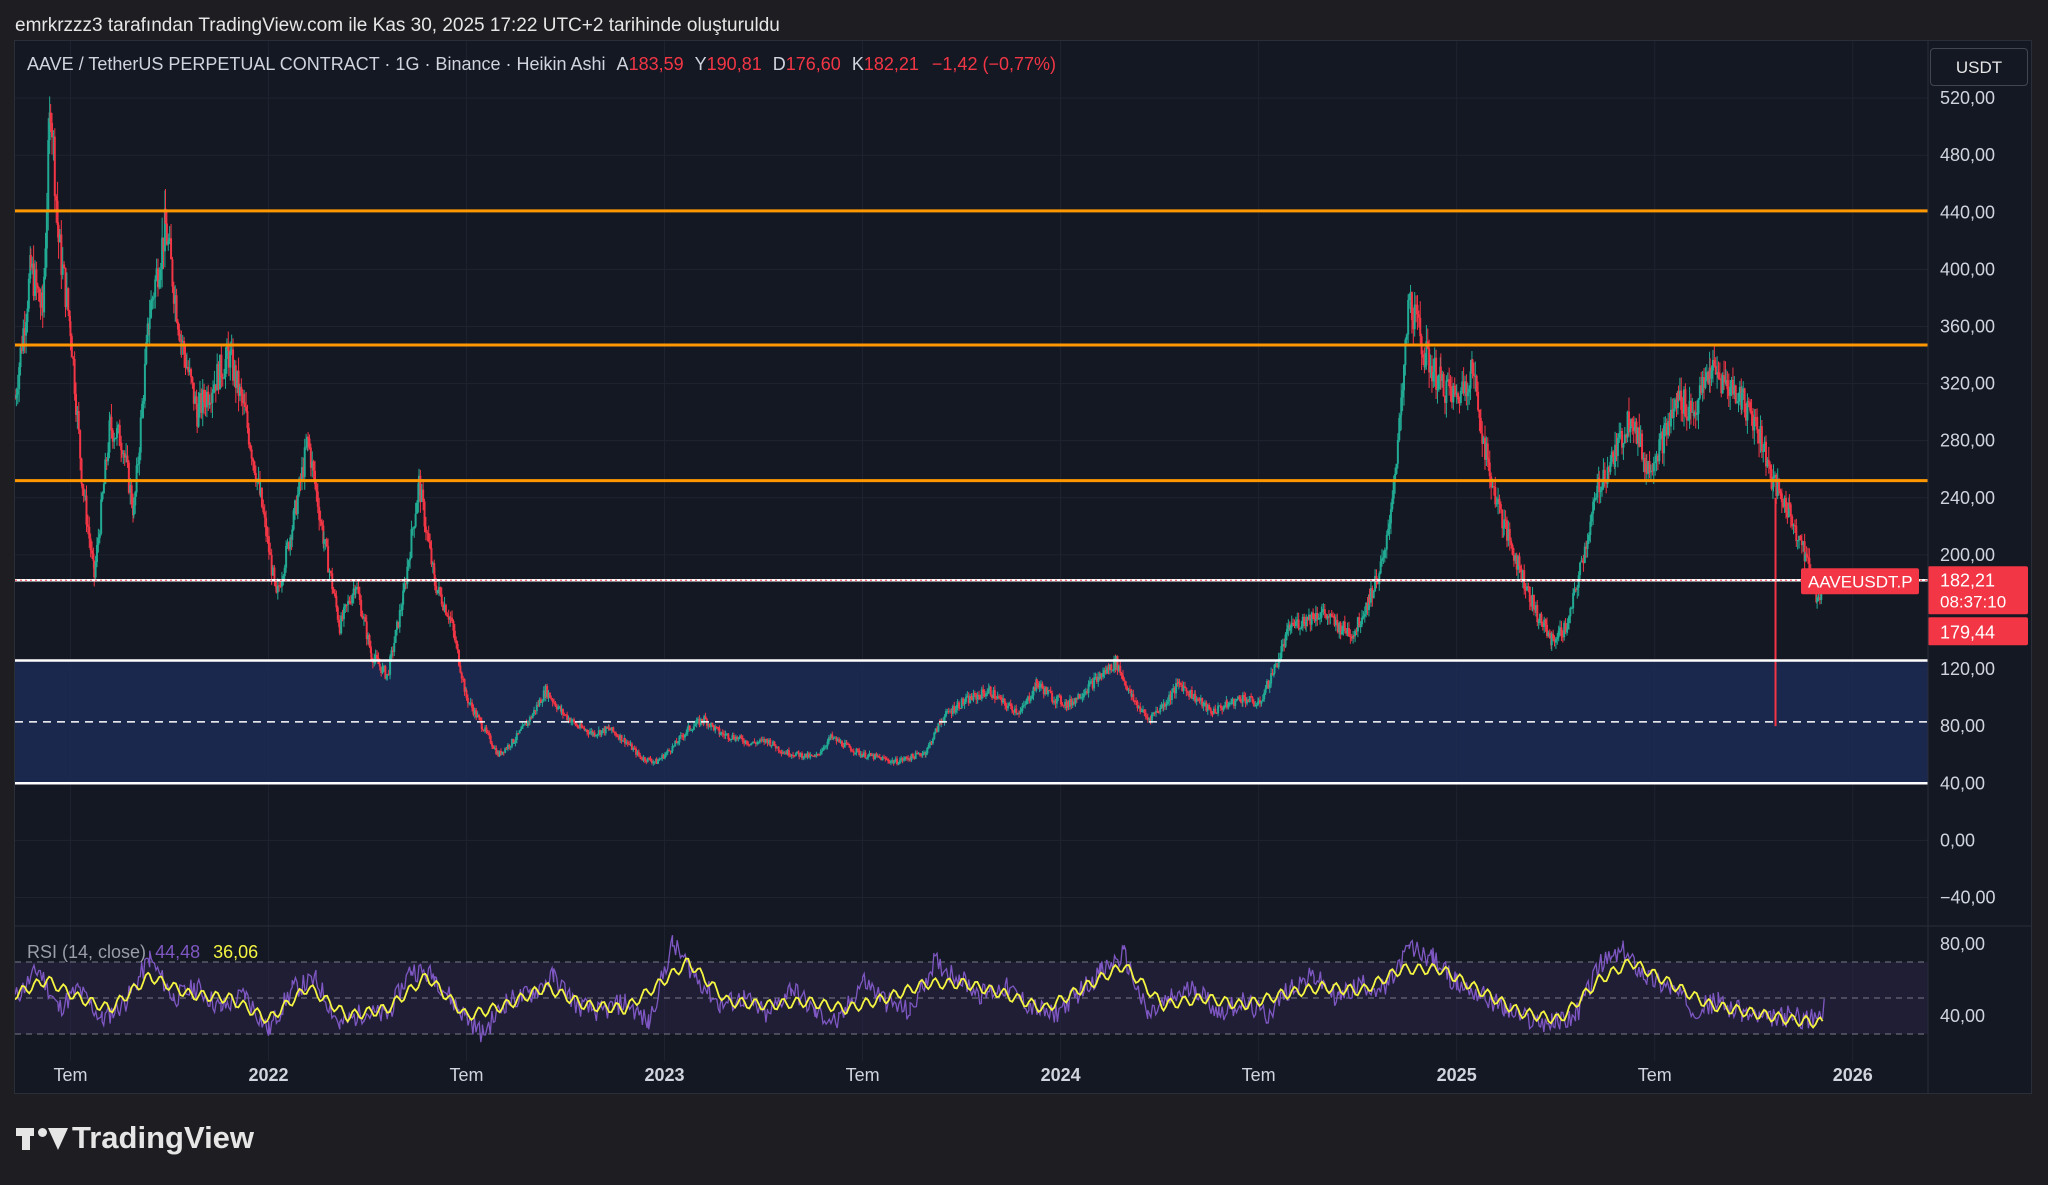 Image resolution: width=2048 pixels, height=1185 pixels. Describe the element at coordinates (665, 1075) in the screenshot. I see `time-tick-label: 2023` at that location.